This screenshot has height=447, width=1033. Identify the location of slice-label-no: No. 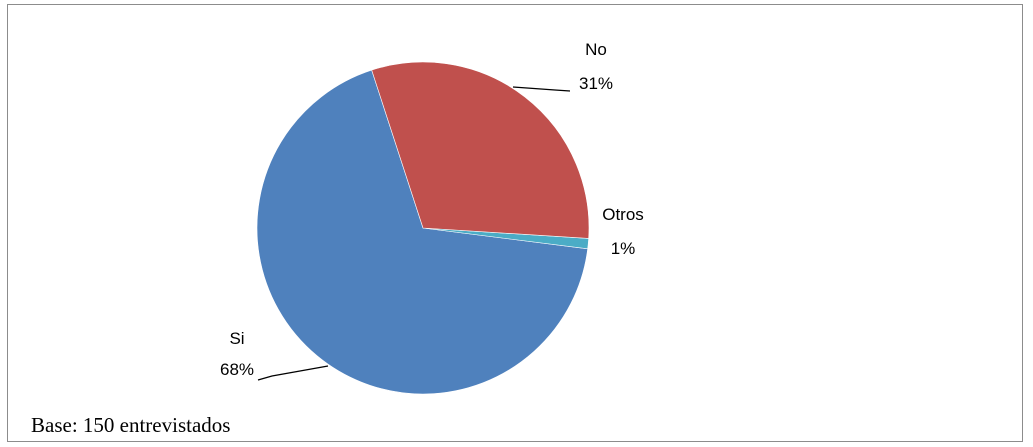
(596, 49).